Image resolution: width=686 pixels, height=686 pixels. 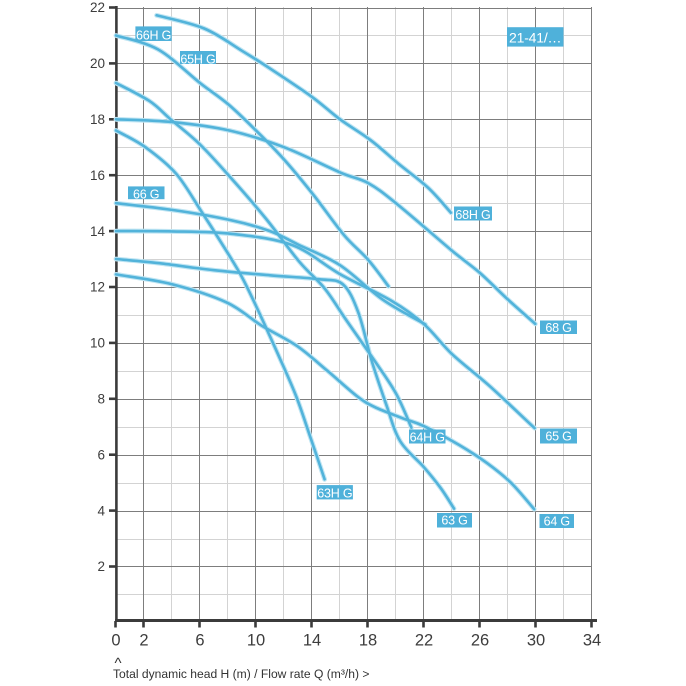 What do you see at coordinates (101, 399) in the screenshot?
I see `svg-text: 8` at bounding box center [101, 399].